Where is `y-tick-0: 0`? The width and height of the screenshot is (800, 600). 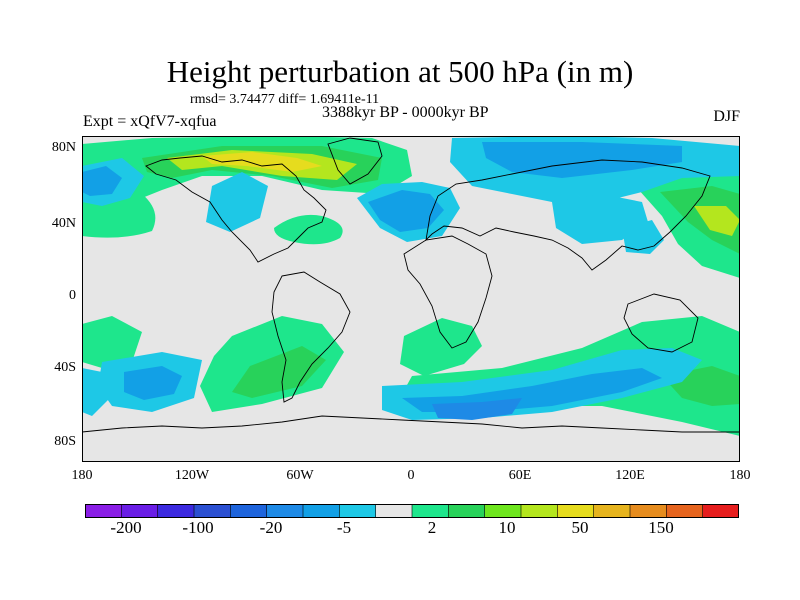 y-tick-0: 0 is located at coordinates (72, 295).